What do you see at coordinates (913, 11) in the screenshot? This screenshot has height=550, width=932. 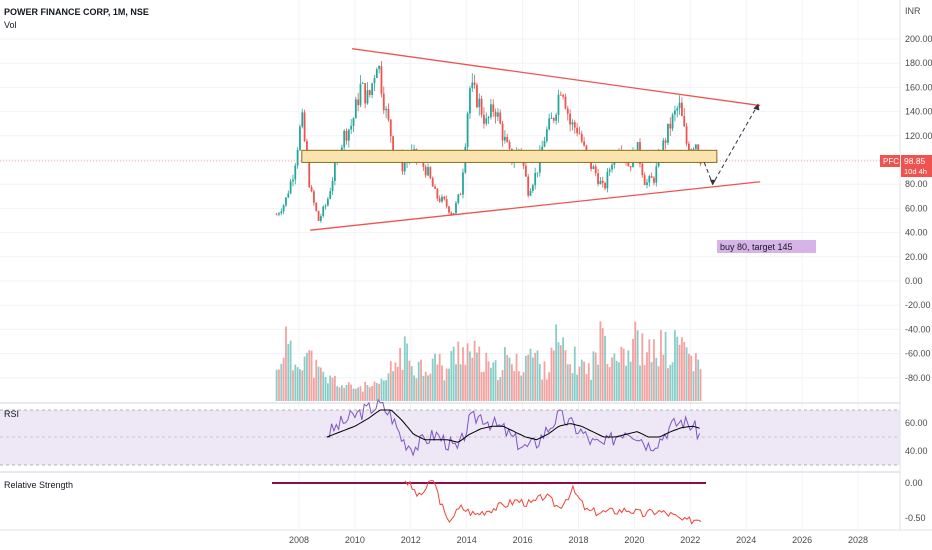 I see `currency-label: INR` at bounding box center [913, 11].